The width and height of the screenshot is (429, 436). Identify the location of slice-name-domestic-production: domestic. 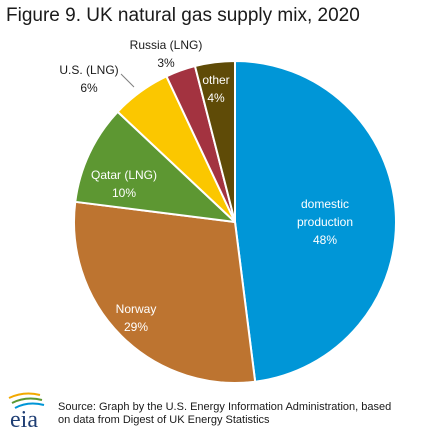
(325, 204).